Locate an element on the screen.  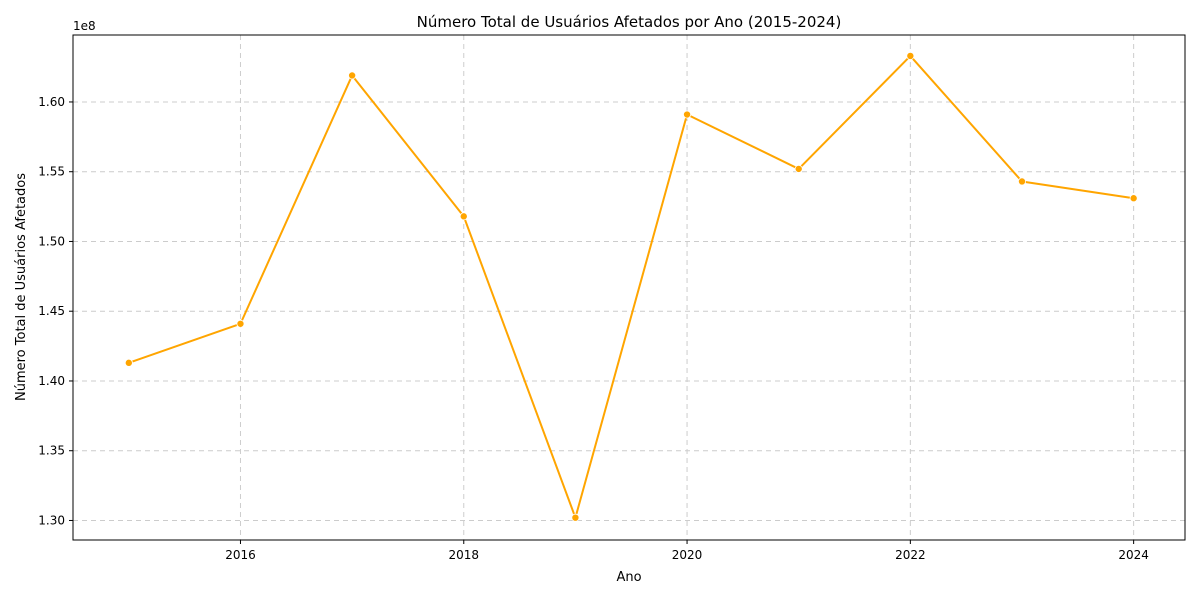
x-tick-label: 2020 is located at coordinates (687, 555).